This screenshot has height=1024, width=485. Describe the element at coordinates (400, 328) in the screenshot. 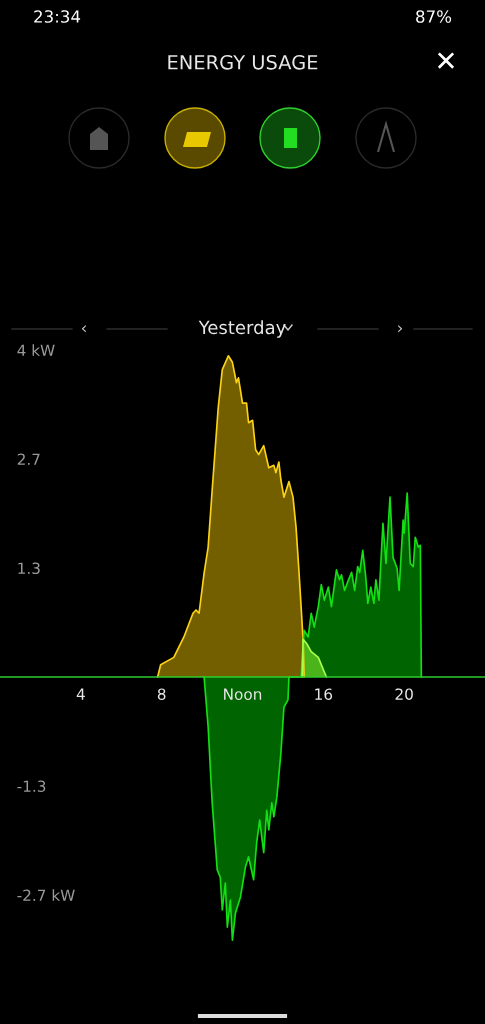

I see `annotation: ›` at that location.